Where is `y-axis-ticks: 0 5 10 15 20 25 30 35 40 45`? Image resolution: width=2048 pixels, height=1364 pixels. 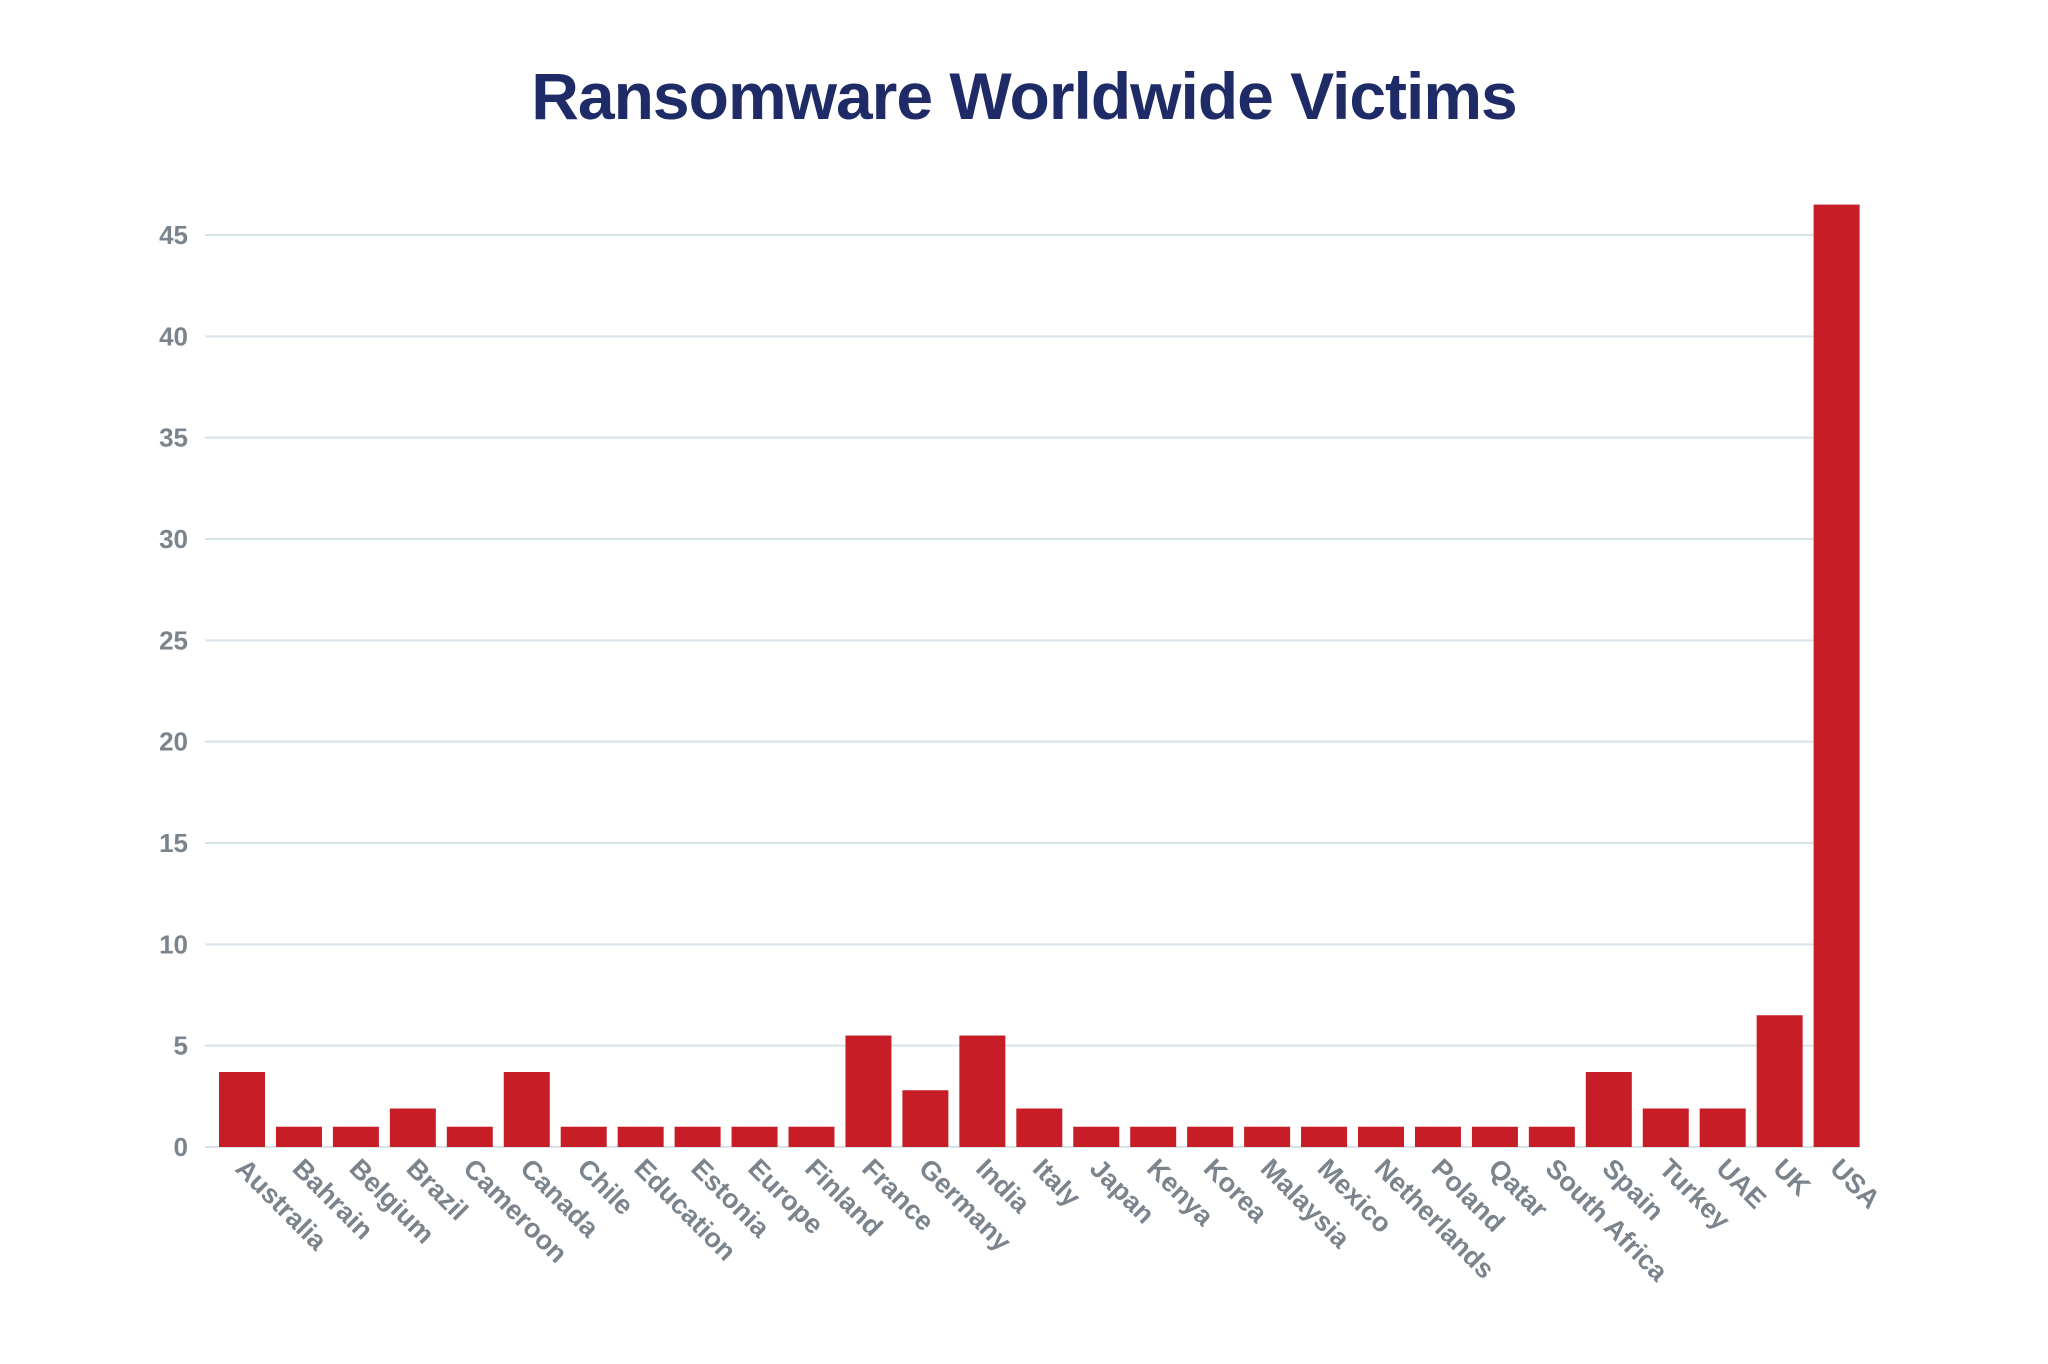 y-axis-ticks: 0 5 10 15 20 25 30 35 40 45 is located at coordinates (173, 691).